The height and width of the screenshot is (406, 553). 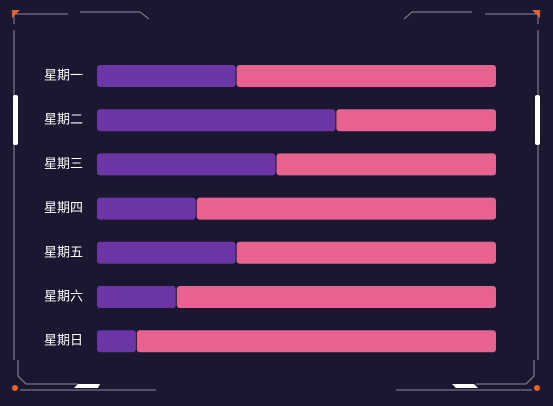 I want to click on frame-bottom-right-line, so click(x=505, y=372).